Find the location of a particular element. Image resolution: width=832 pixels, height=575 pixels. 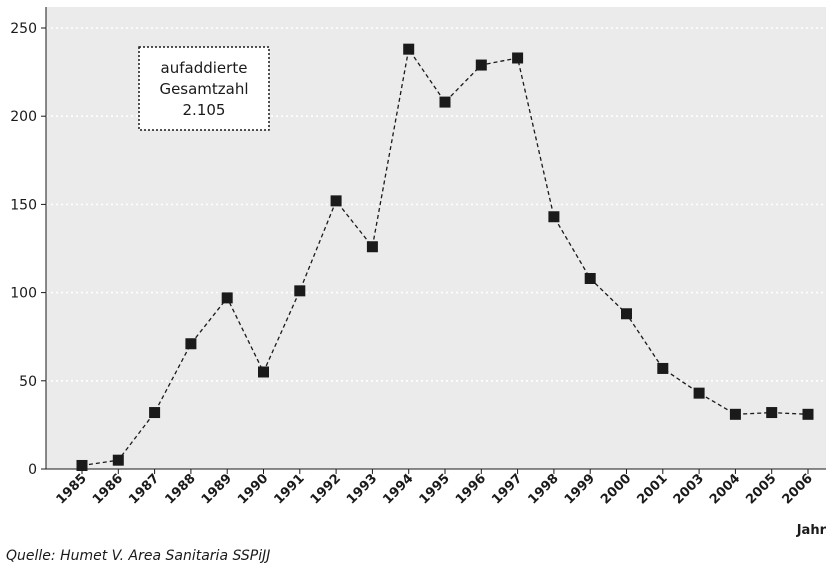

annotation-text: 2.105 is located at coordinates (204, 110).